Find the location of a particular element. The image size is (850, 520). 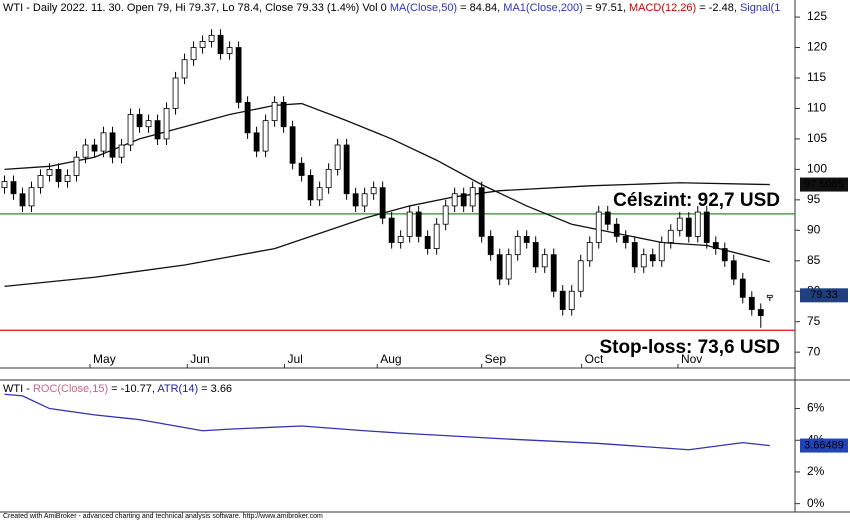

indicator-line is located at coordinates (387, 422).